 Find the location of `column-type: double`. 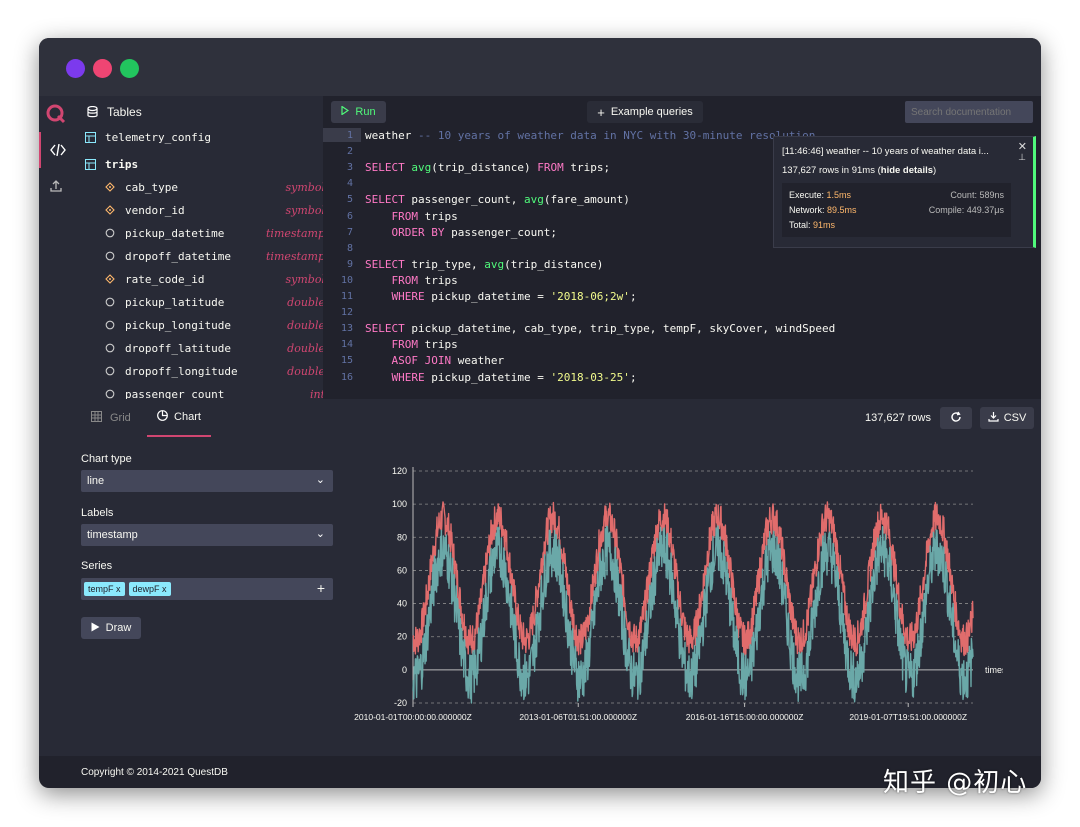

column-type: double is located at coordinates (305, 325).